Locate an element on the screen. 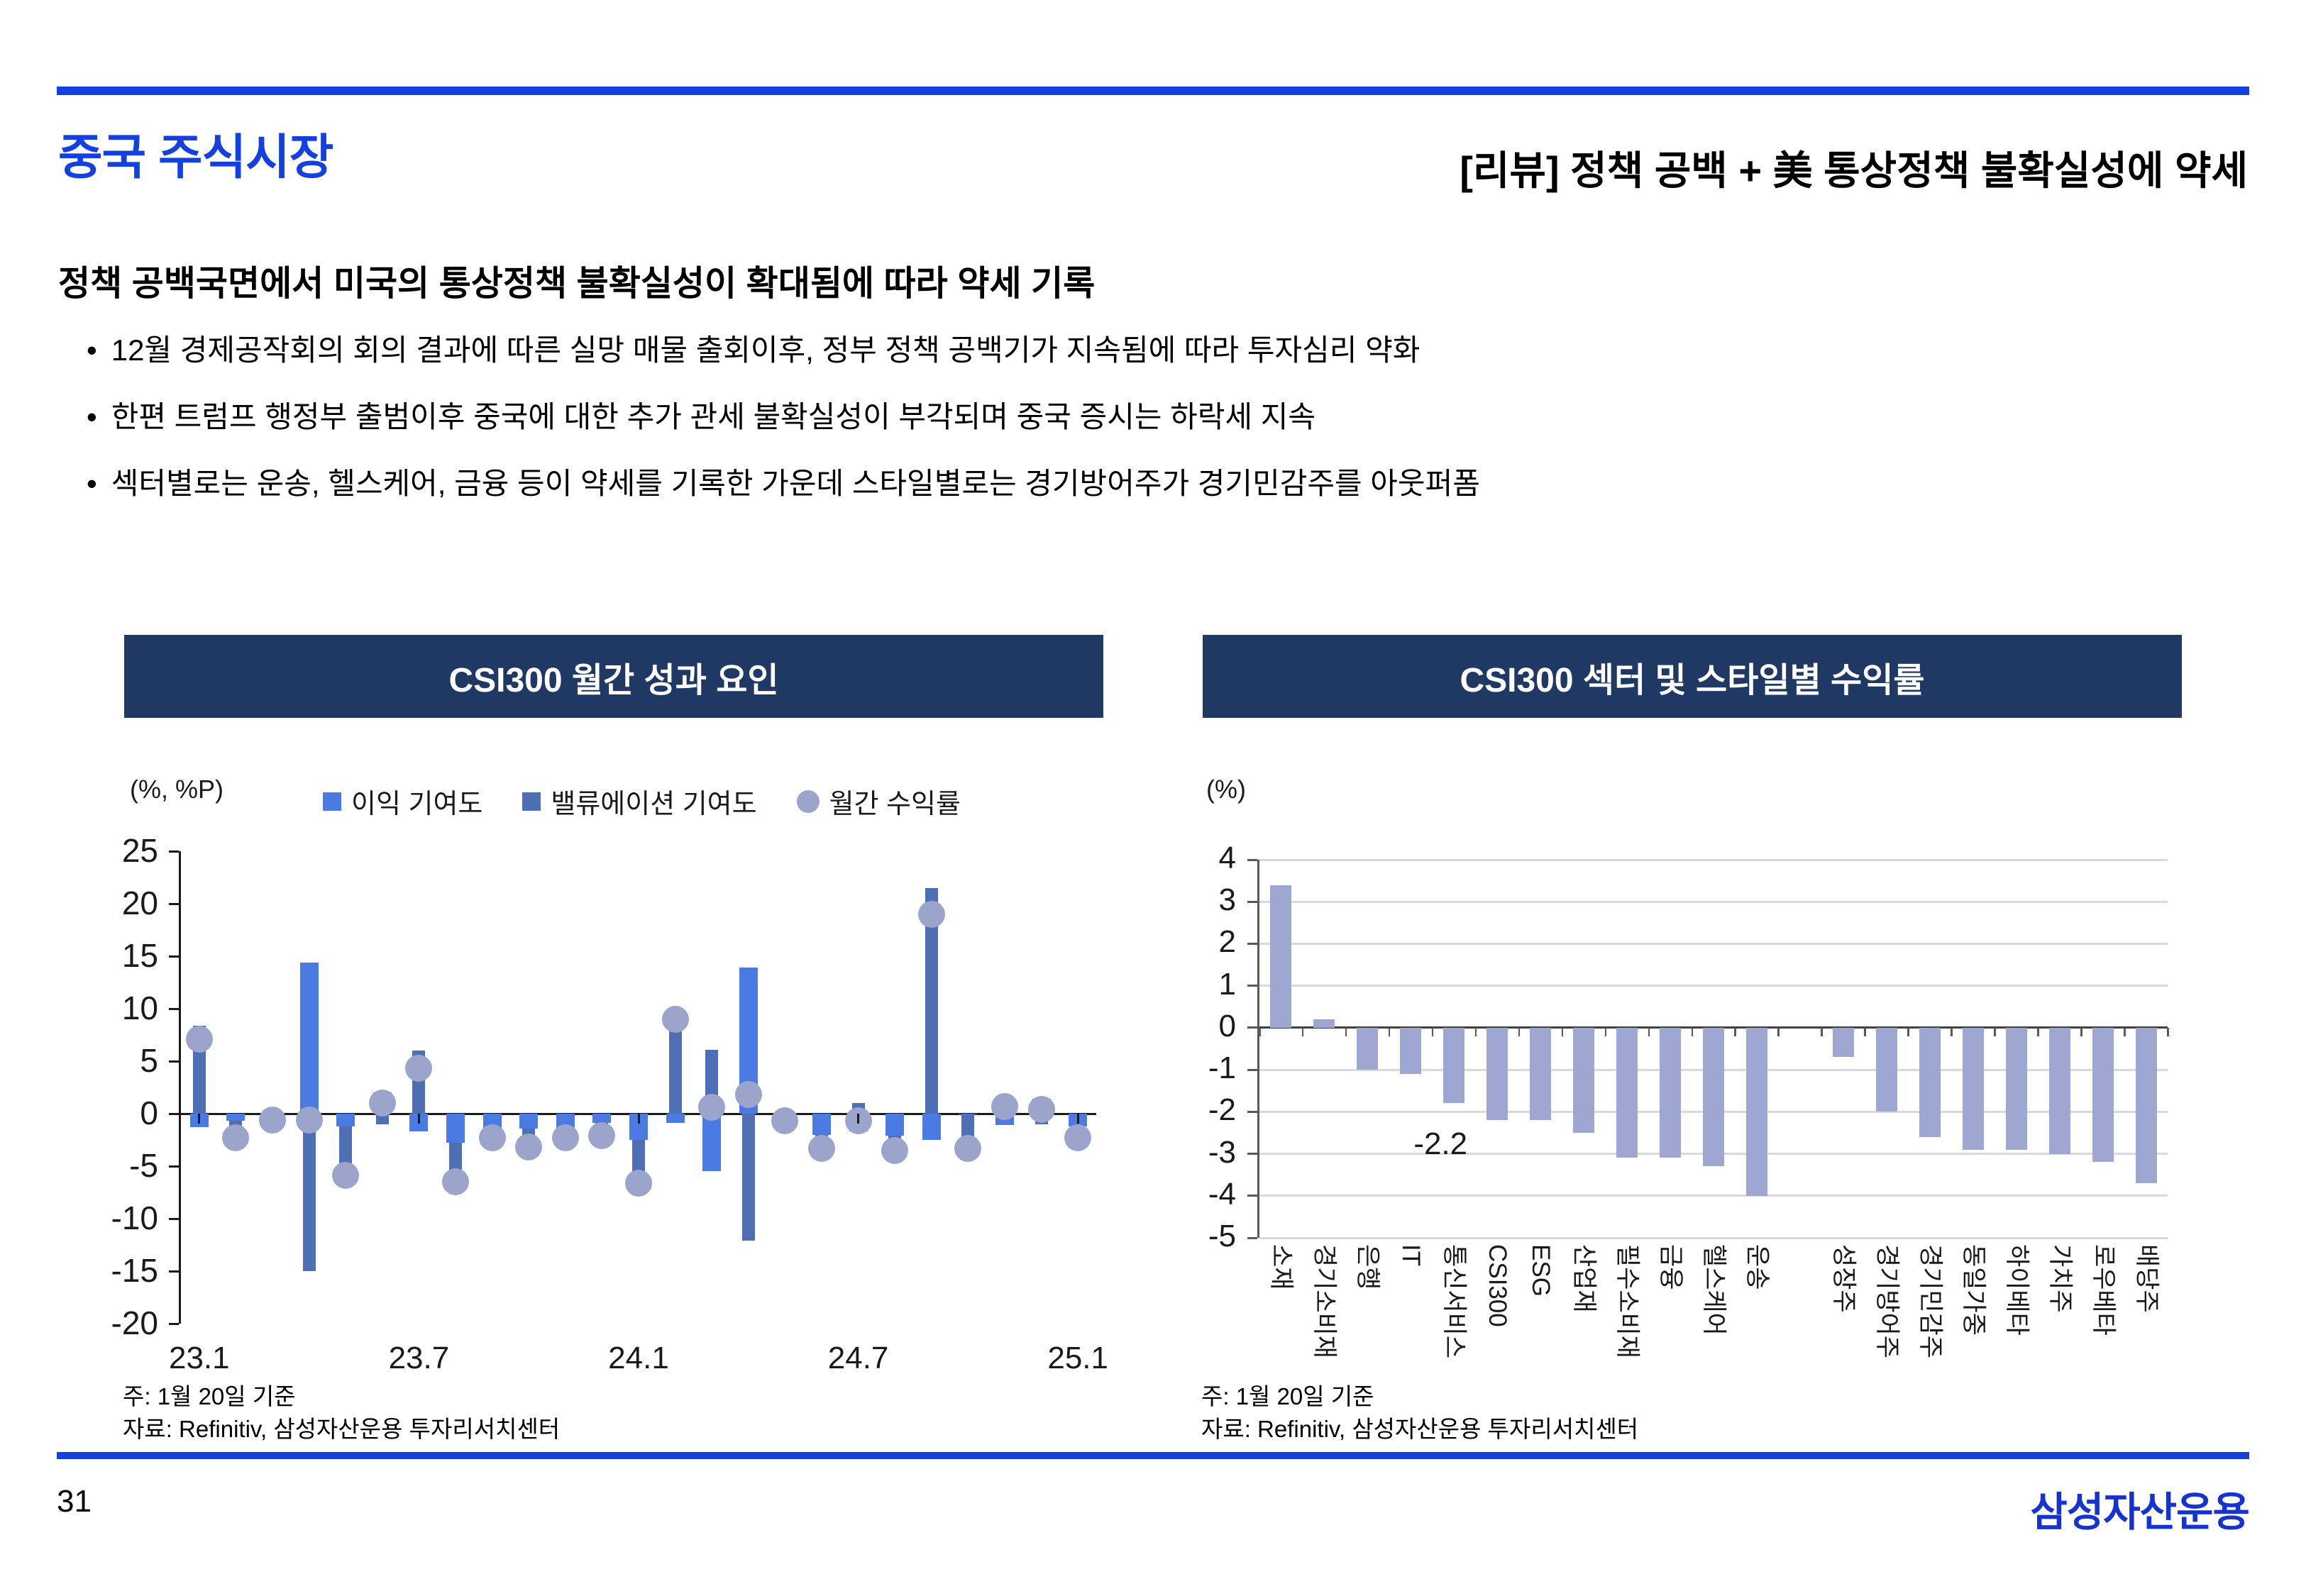  left-chart-y-tick-label: 5 is located at coordinates (149, 1060).